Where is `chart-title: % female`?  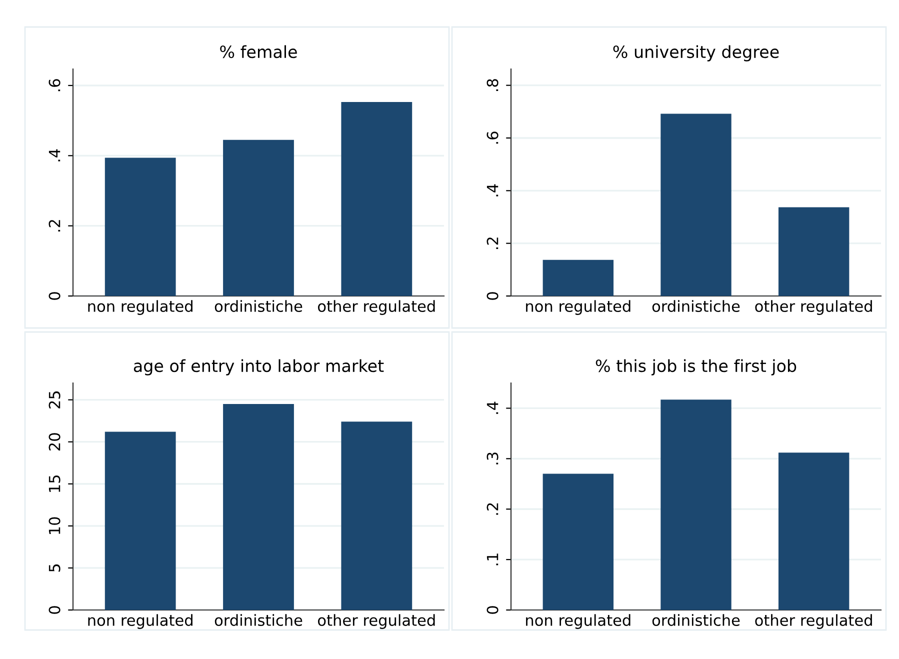 chart-title: % female is located at coordinates (258, 51).